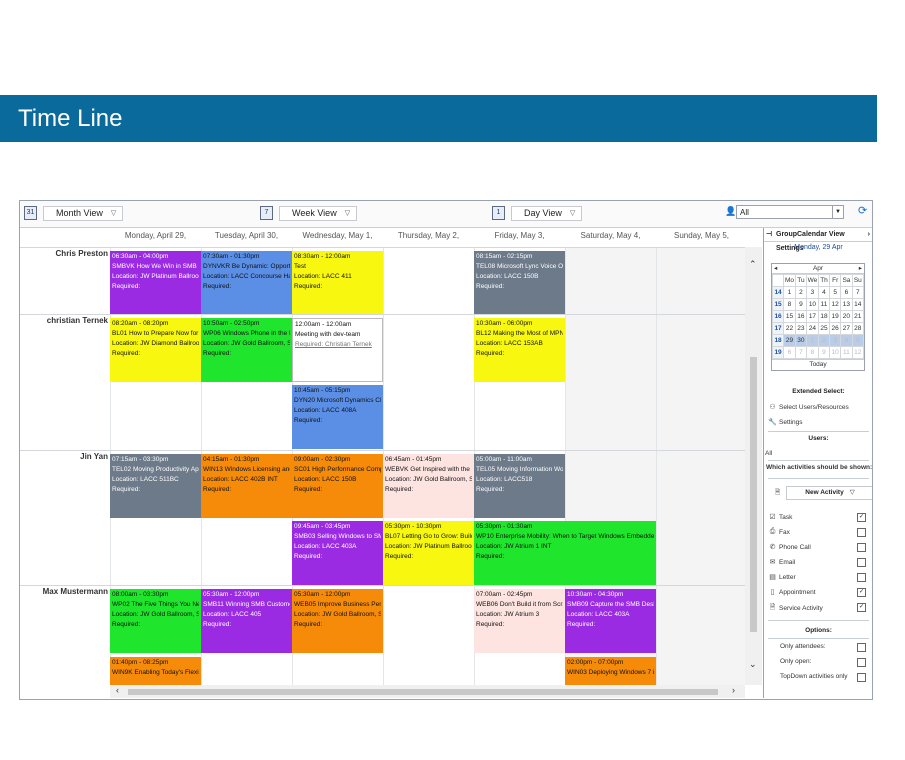 This screenshot has height=760, width=905. Describe the element at coordinates (778, 316) in the screenshot. I see `week-number: 16` at that location.